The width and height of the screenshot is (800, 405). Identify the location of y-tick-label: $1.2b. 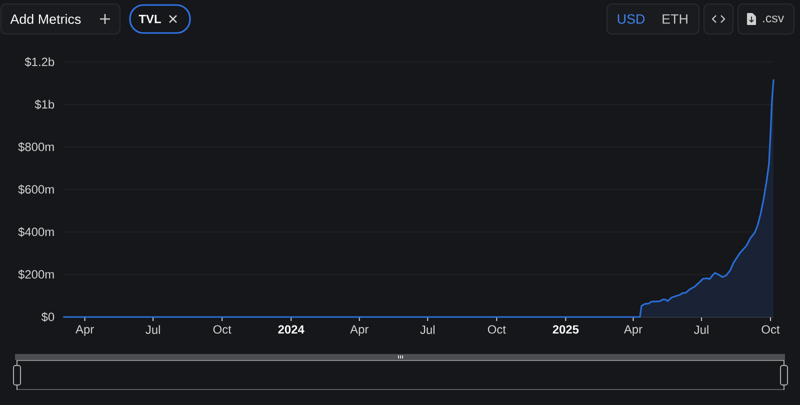
(39, 62).